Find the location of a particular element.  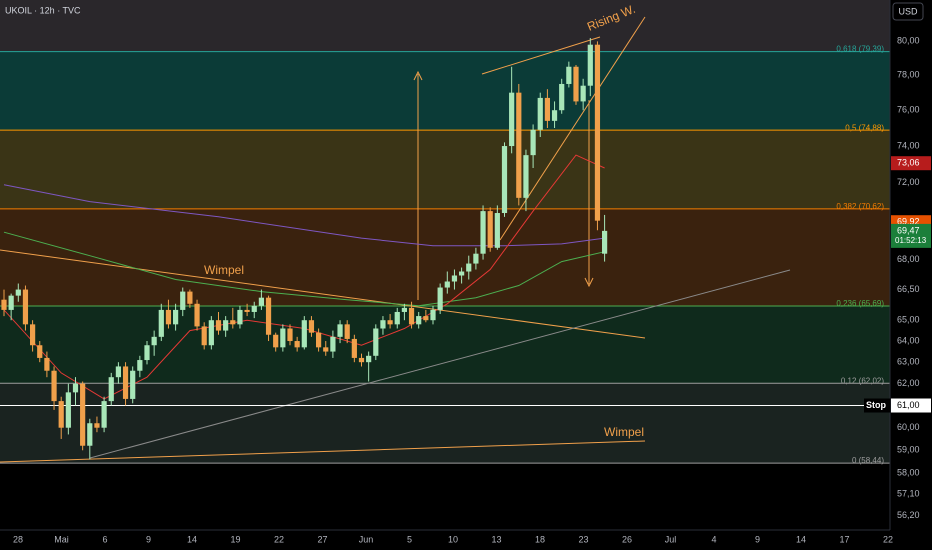

y-tick-label: 68,00 is located at coordinates (908, 259).